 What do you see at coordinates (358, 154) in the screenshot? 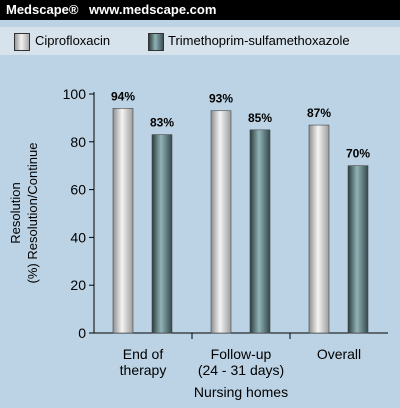
I see `data-label-tmp-smx-2: 70%` at bounding box center [358, 154].